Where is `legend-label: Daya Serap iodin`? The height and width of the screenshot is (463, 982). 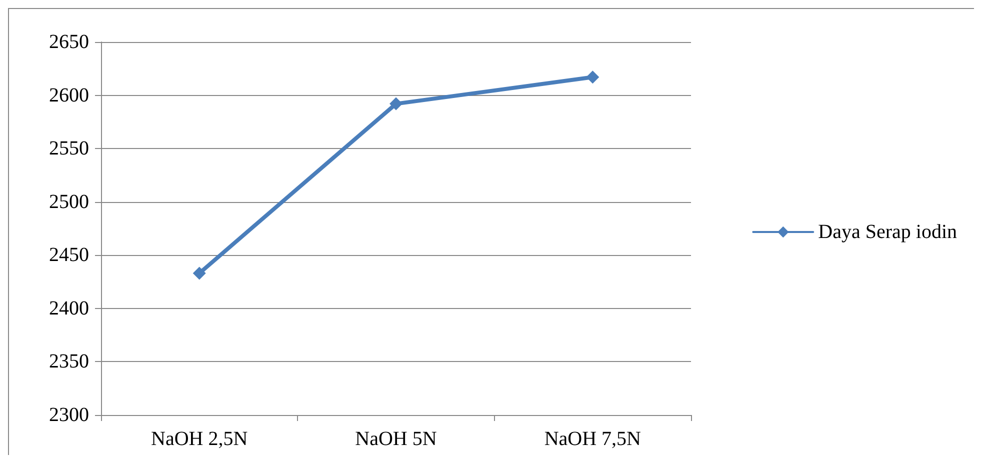
legend-label: Daya Serap iodin is located at coordinates (888, 232).